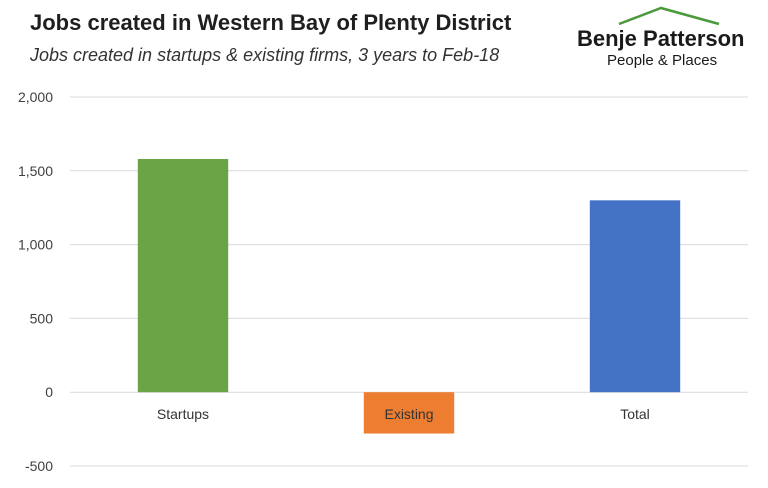 The width and height of the screenshot is (768, 488). What do you see at coordinates (49, 392) in the screenshot?
I see `y-tick-label: 0` at bounding box center [49, 392].